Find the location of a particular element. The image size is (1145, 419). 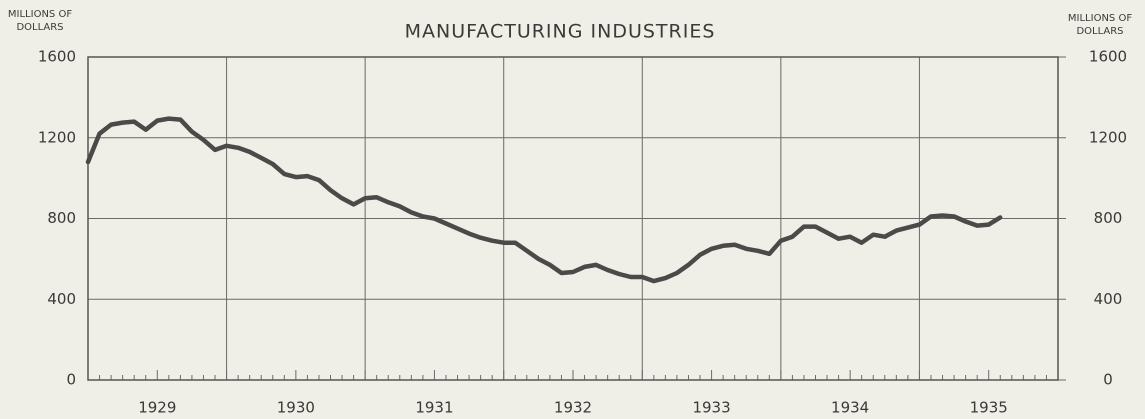

y2-axis-label: MILLIONS OF is located at coordinates (1100, 18).